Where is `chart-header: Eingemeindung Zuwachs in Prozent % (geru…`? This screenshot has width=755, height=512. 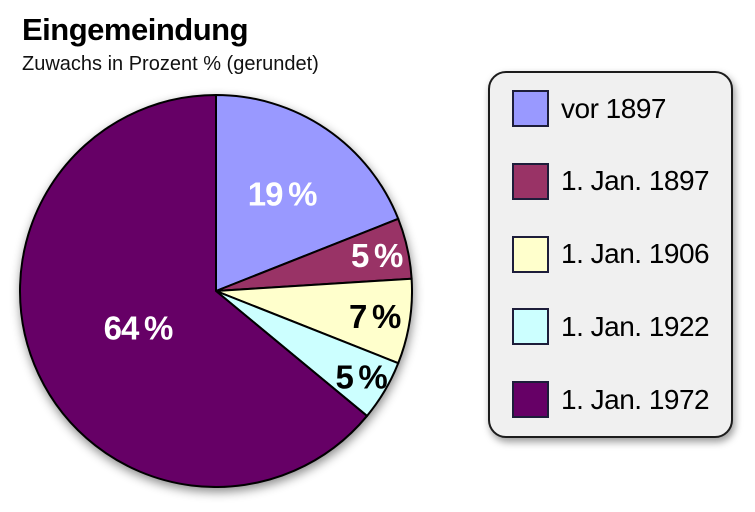
chart-header: Eingemeindung Zuwachs in Prozent % (geru… is located at coordinates (170, 44).